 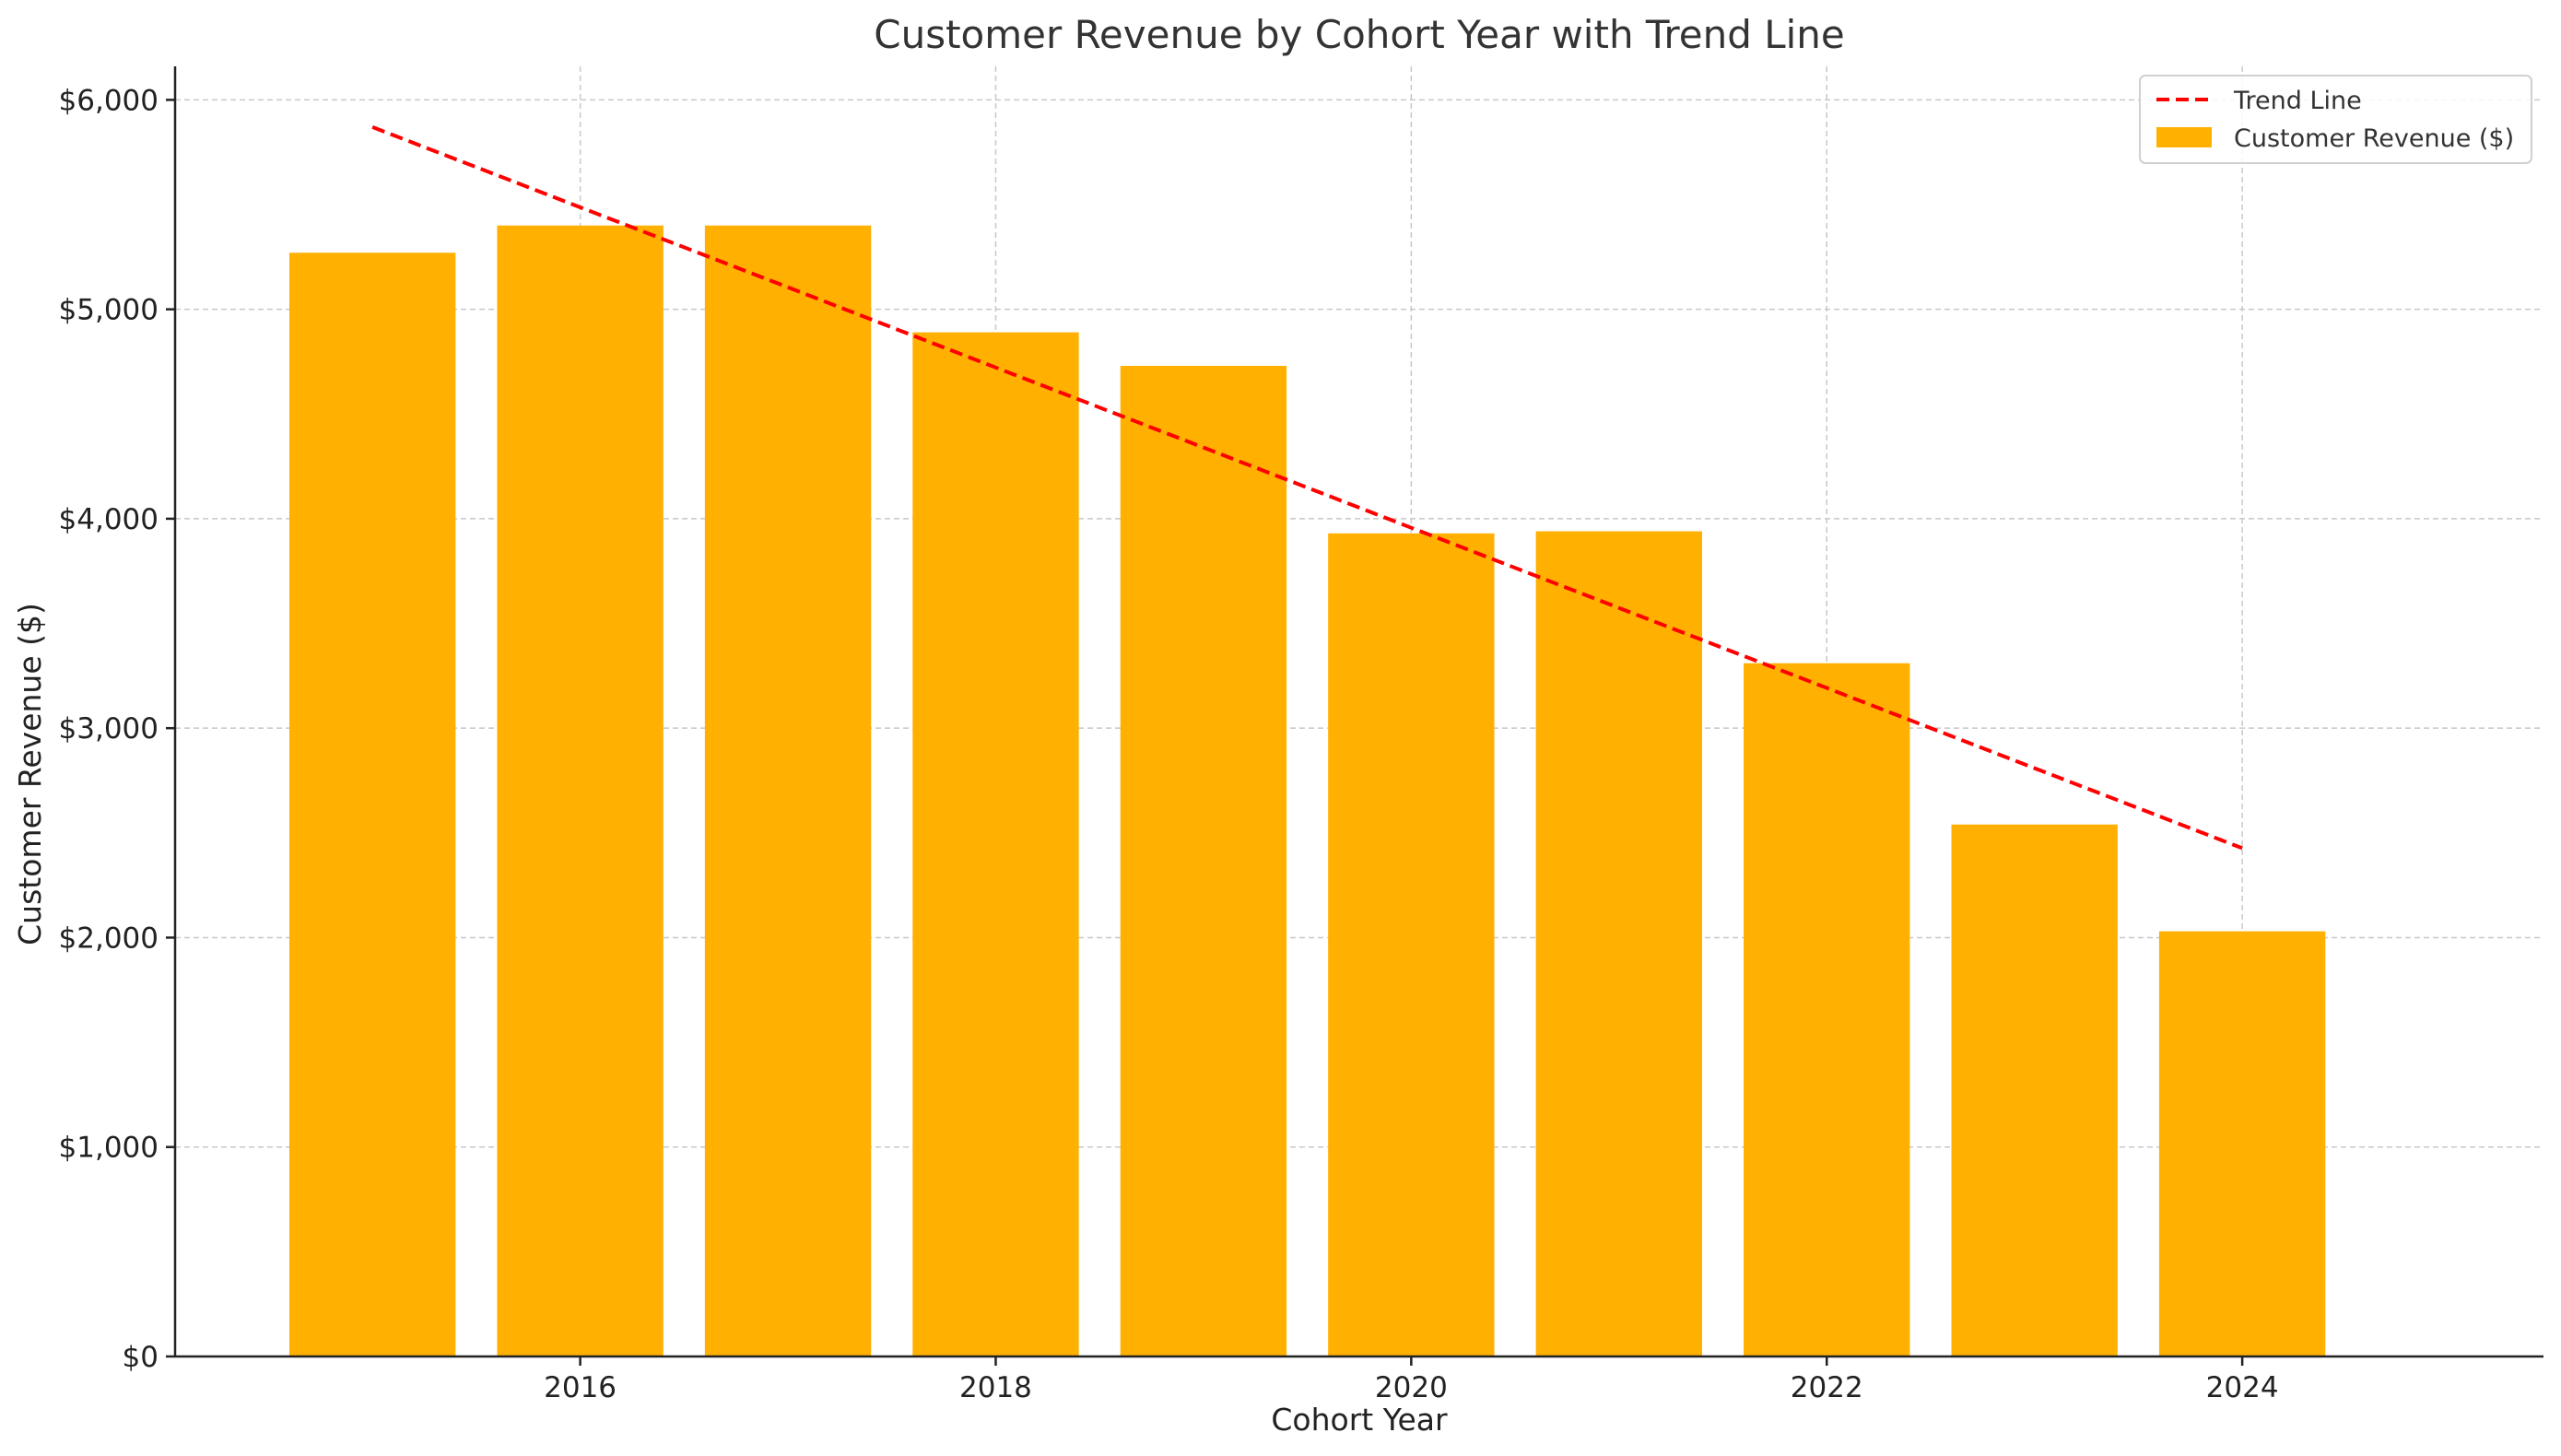 I want to click on y-axis-label: Customer Revenue ($), so click(x=30, y=774).